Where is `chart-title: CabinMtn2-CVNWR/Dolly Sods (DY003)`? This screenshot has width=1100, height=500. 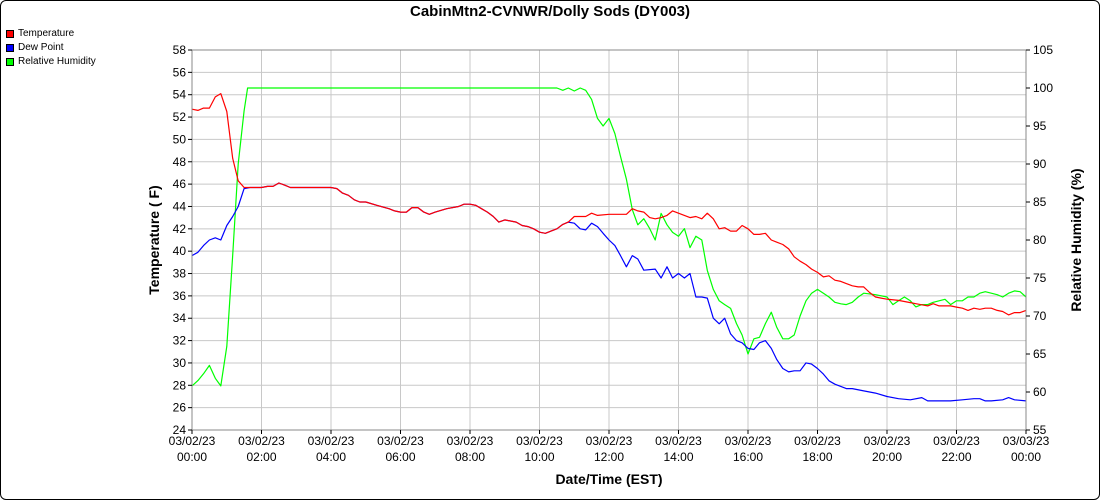 chart-title: CabinMtn2-CVNWR/Dolly Sods (DY003) is located at coordinates (550, 11).